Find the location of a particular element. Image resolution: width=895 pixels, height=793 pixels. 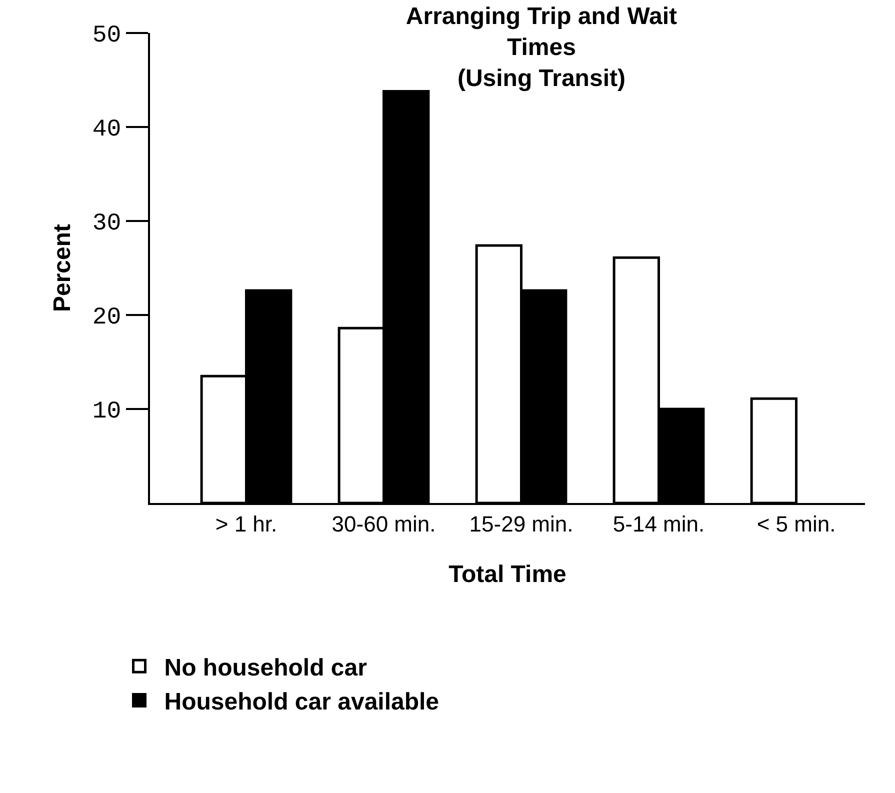

legend-label: No household car is located at coordinates (265, 668).